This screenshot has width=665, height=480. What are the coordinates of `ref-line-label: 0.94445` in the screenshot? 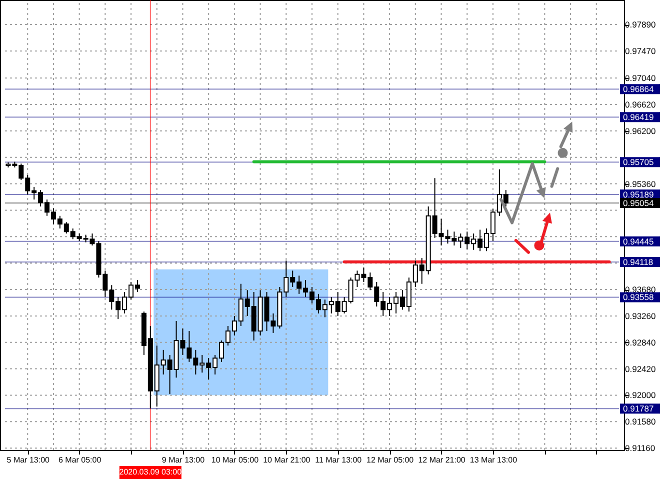 It's located at (638, 241).